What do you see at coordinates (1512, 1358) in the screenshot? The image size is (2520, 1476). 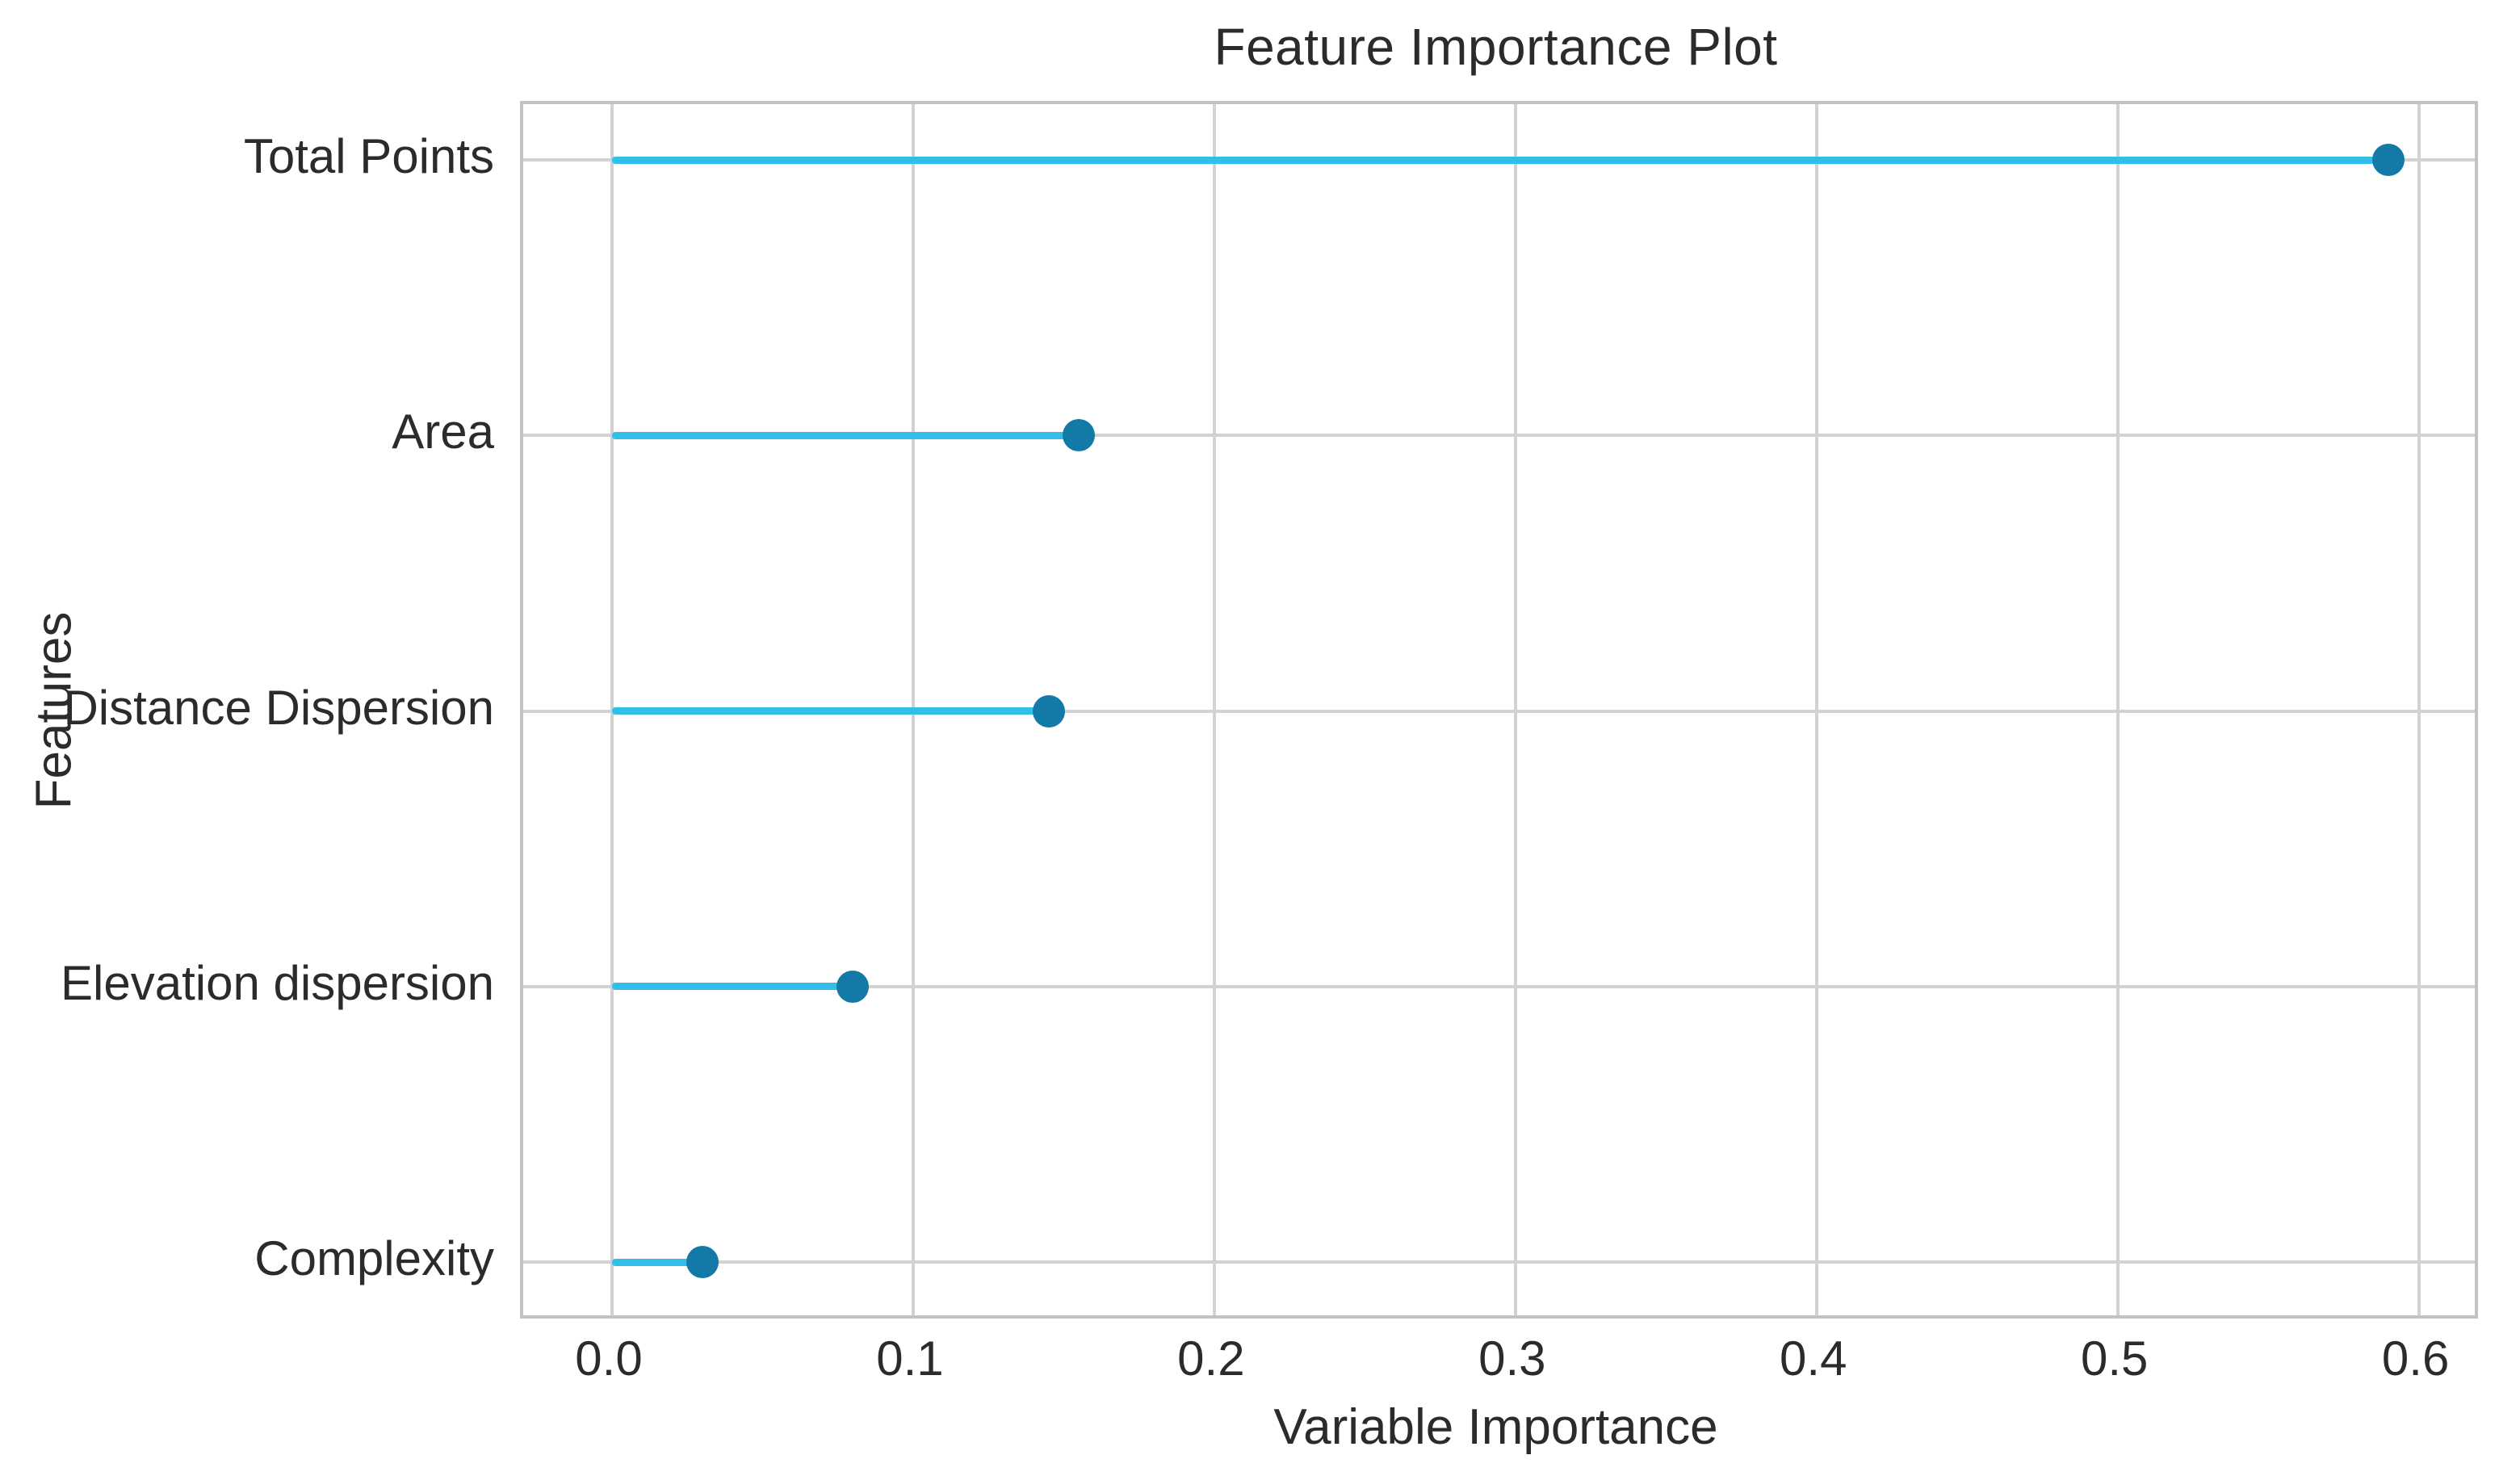 I see `x-tick-label: 0.3` at bounding box center [1512, 1358].